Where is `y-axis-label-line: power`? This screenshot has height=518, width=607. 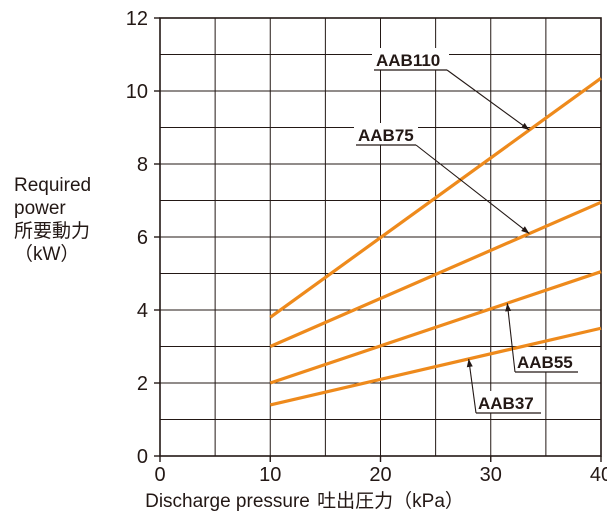 y-axis-label-line: power is located at coordinates (40, 208).